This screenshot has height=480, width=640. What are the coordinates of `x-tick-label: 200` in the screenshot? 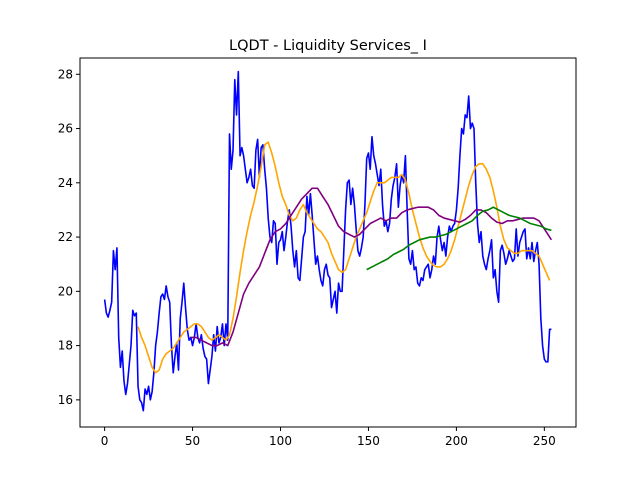 It's located at (456, 441).